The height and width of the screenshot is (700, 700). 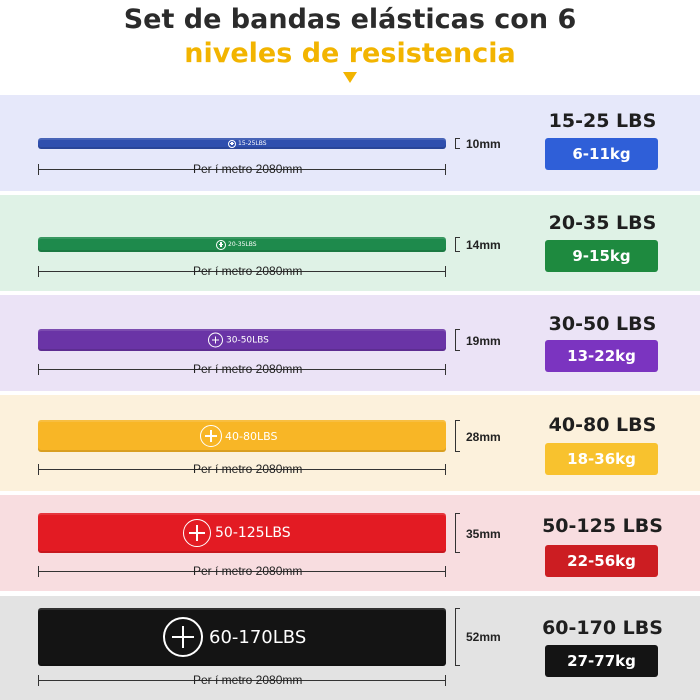 I want to click on band-width-label: 14mm, so click(x=483, y=245).